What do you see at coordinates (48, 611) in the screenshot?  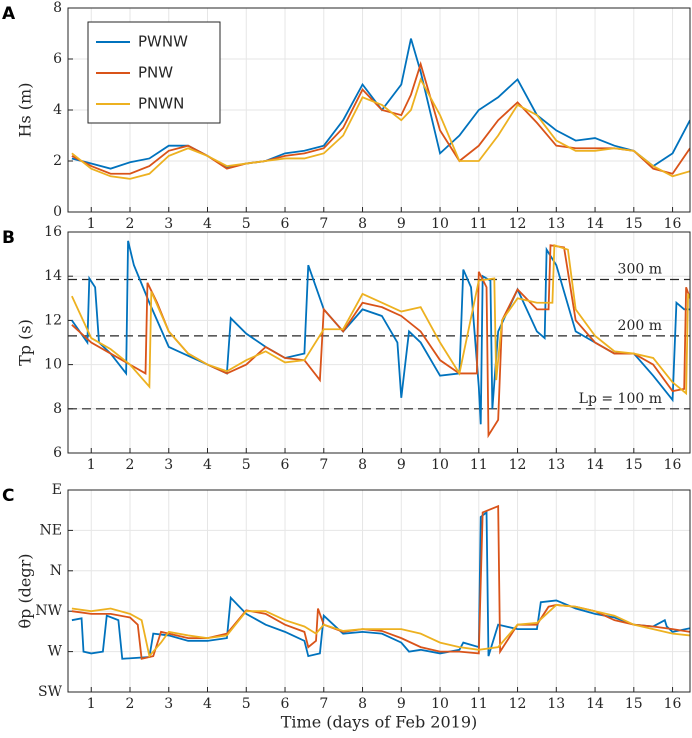 I see `y-tick-label: NW` at bounding box center [48, 611].